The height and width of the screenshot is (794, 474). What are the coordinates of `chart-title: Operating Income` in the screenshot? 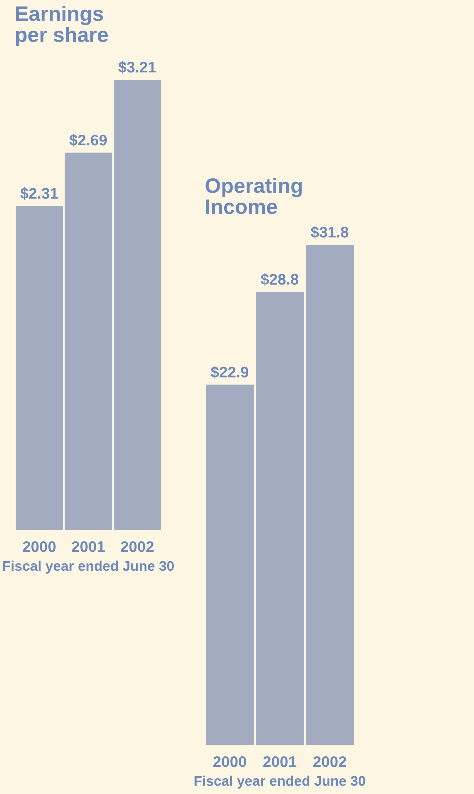 It's located at (254, 196).